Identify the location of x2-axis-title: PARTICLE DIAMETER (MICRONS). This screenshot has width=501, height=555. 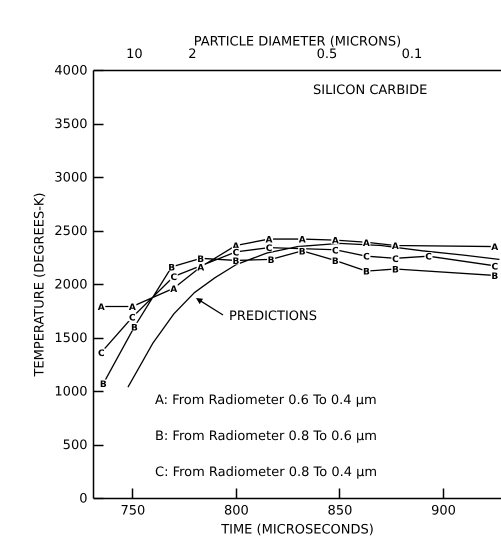
(298, 42).